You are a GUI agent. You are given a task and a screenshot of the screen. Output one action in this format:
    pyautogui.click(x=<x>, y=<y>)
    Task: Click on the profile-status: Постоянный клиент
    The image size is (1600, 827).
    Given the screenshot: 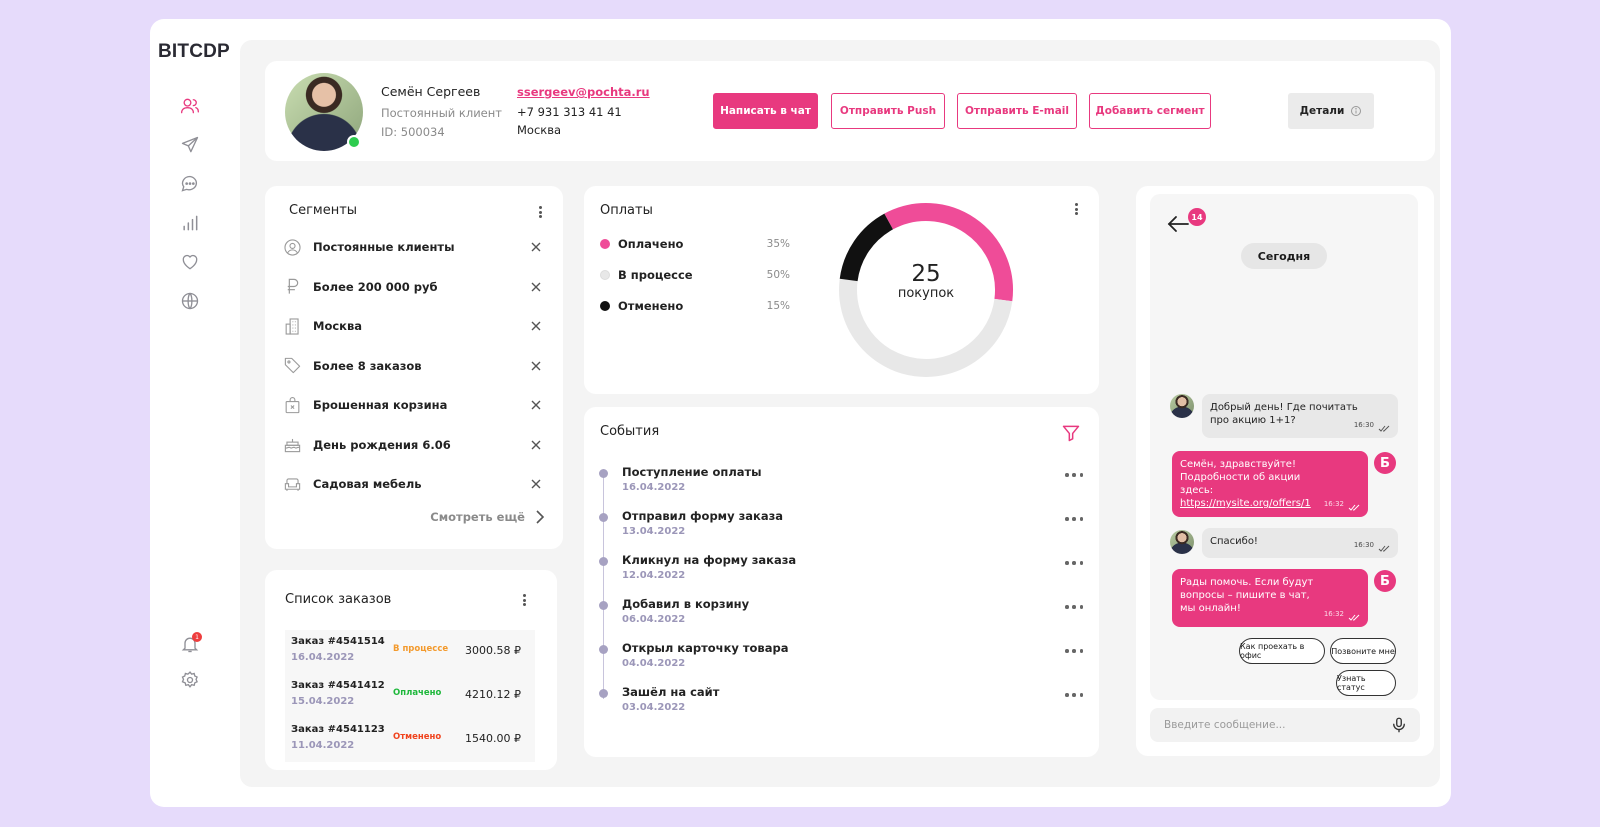 What is the action you would take?
    pyautogui.click(x=441, y=113)
    